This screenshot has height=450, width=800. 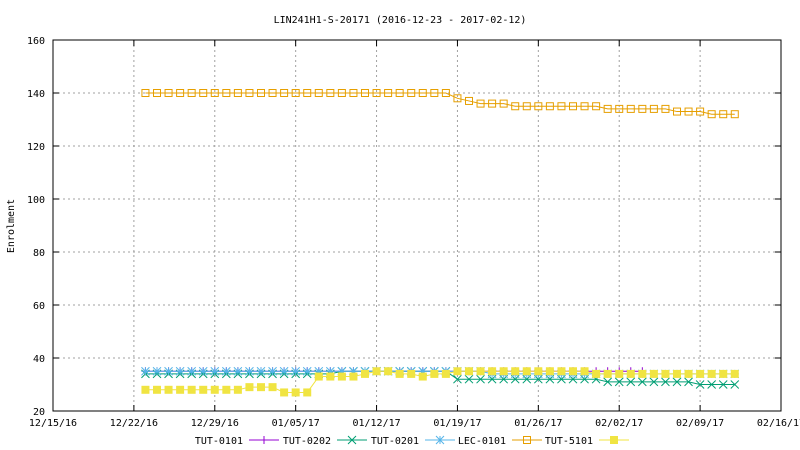 I want to click on x-tick-label: 01/05/17, so click(x=296, y=423).